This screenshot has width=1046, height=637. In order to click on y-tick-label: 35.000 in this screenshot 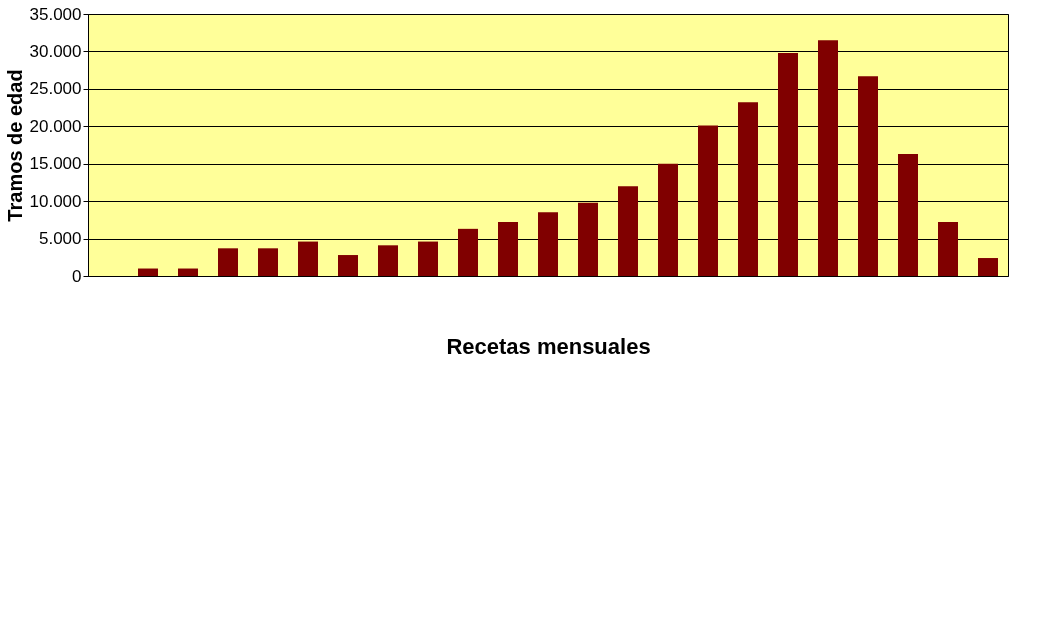, I will do `click(55, 14)`.